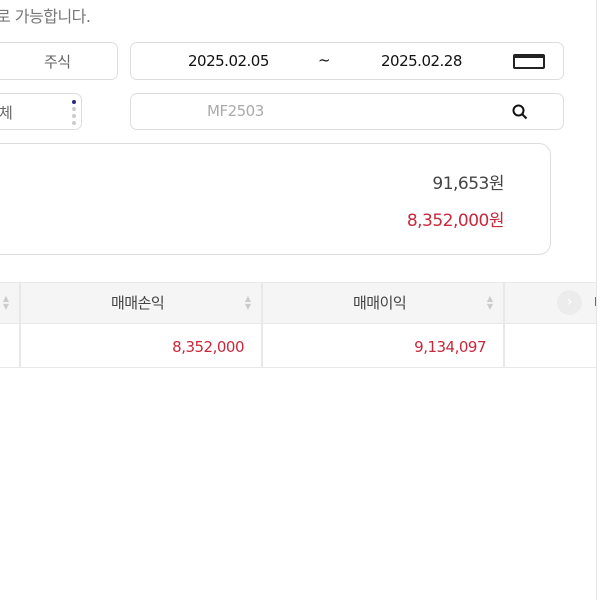 Image resolution: width=600 pixels, height=600 pixels. Describe the element at coordinates (59, 61) in the screenshot. I see `type-select: 주식` at that location.